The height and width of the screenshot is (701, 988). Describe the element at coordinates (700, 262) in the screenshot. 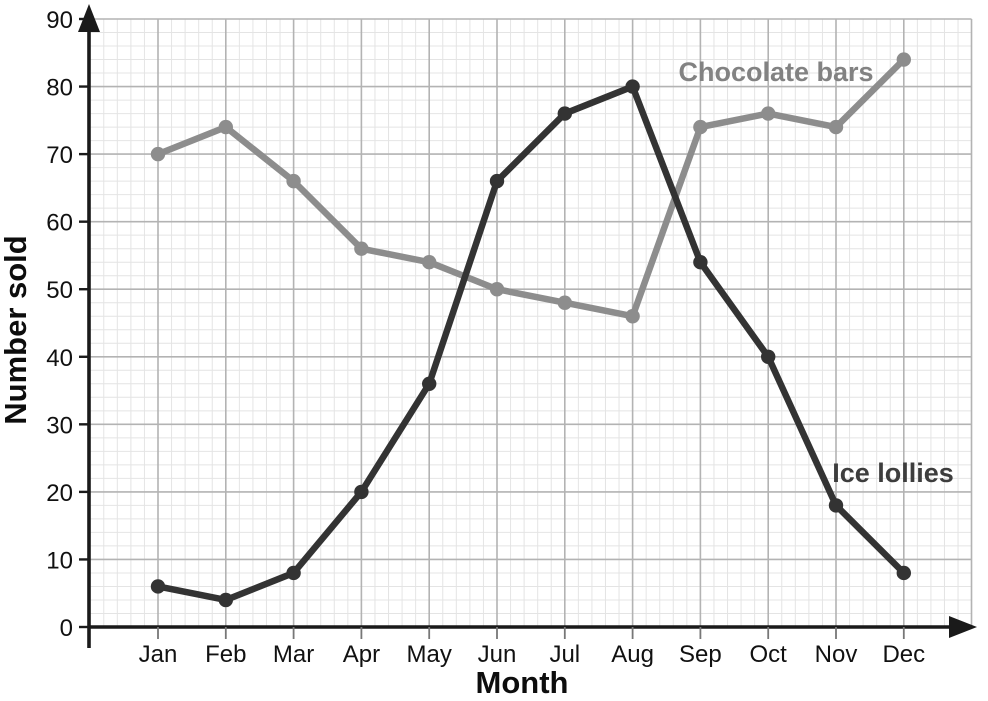

I see `data-point-ice-lollies-sep` at that location.